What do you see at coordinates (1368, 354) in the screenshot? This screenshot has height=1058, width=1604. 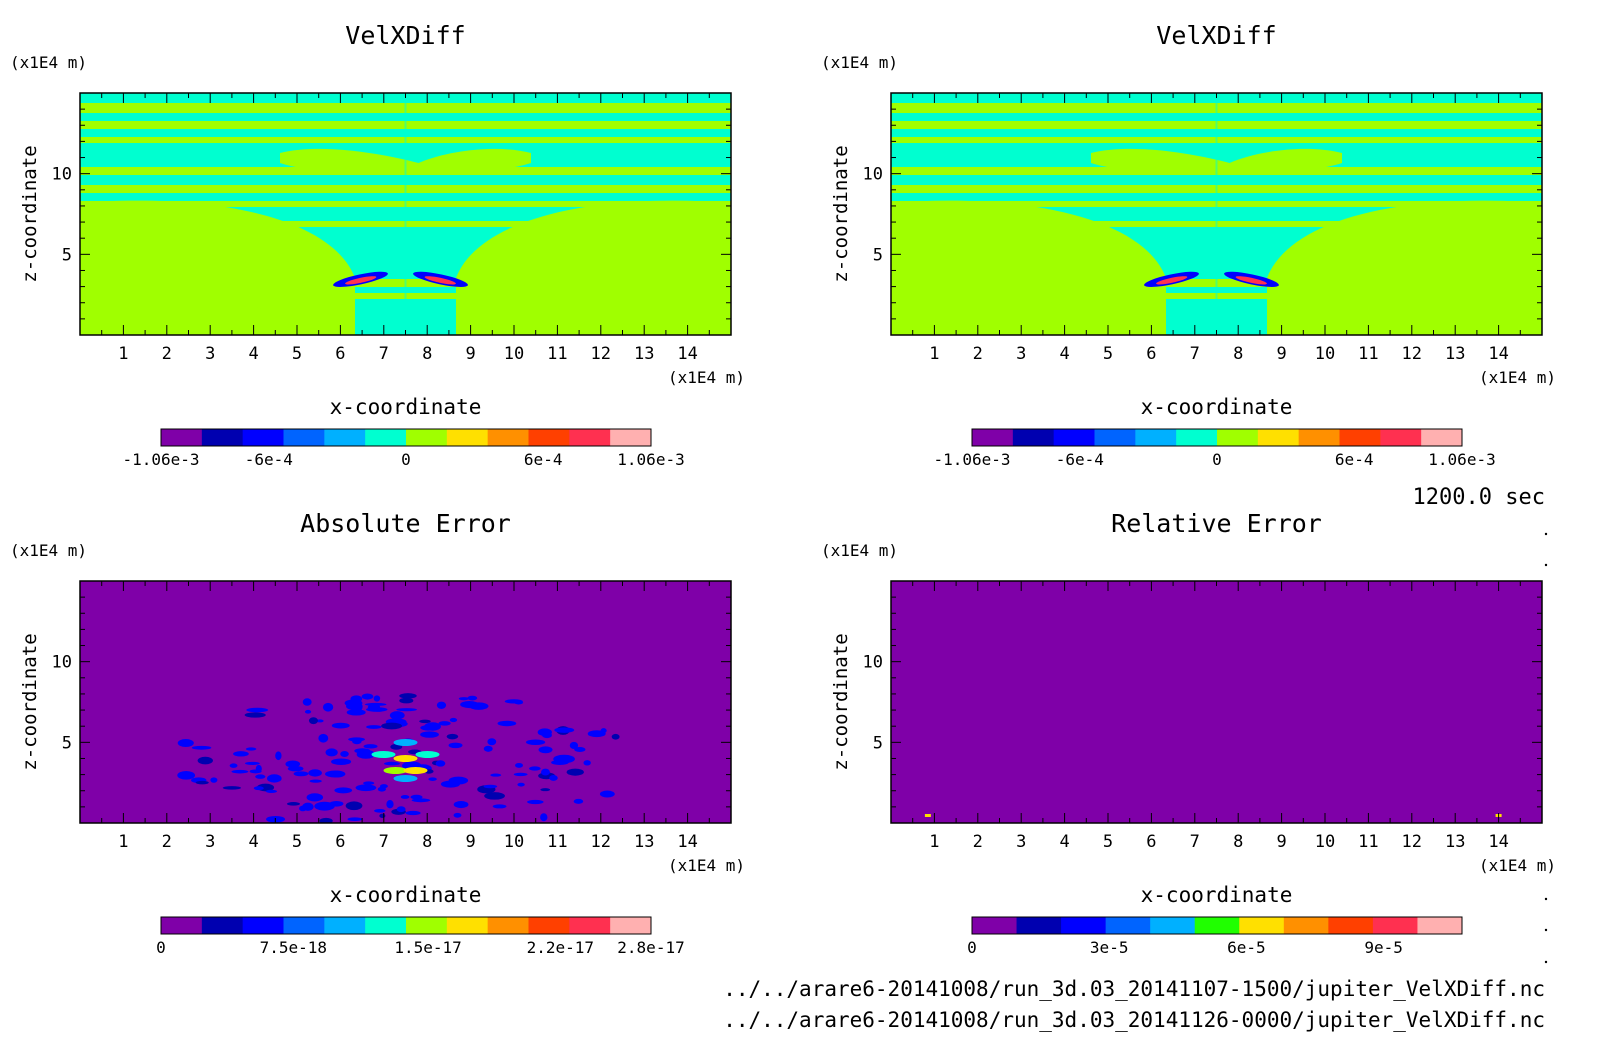 I see `x-tick-label: 11` at bounding box center [1368, 354].